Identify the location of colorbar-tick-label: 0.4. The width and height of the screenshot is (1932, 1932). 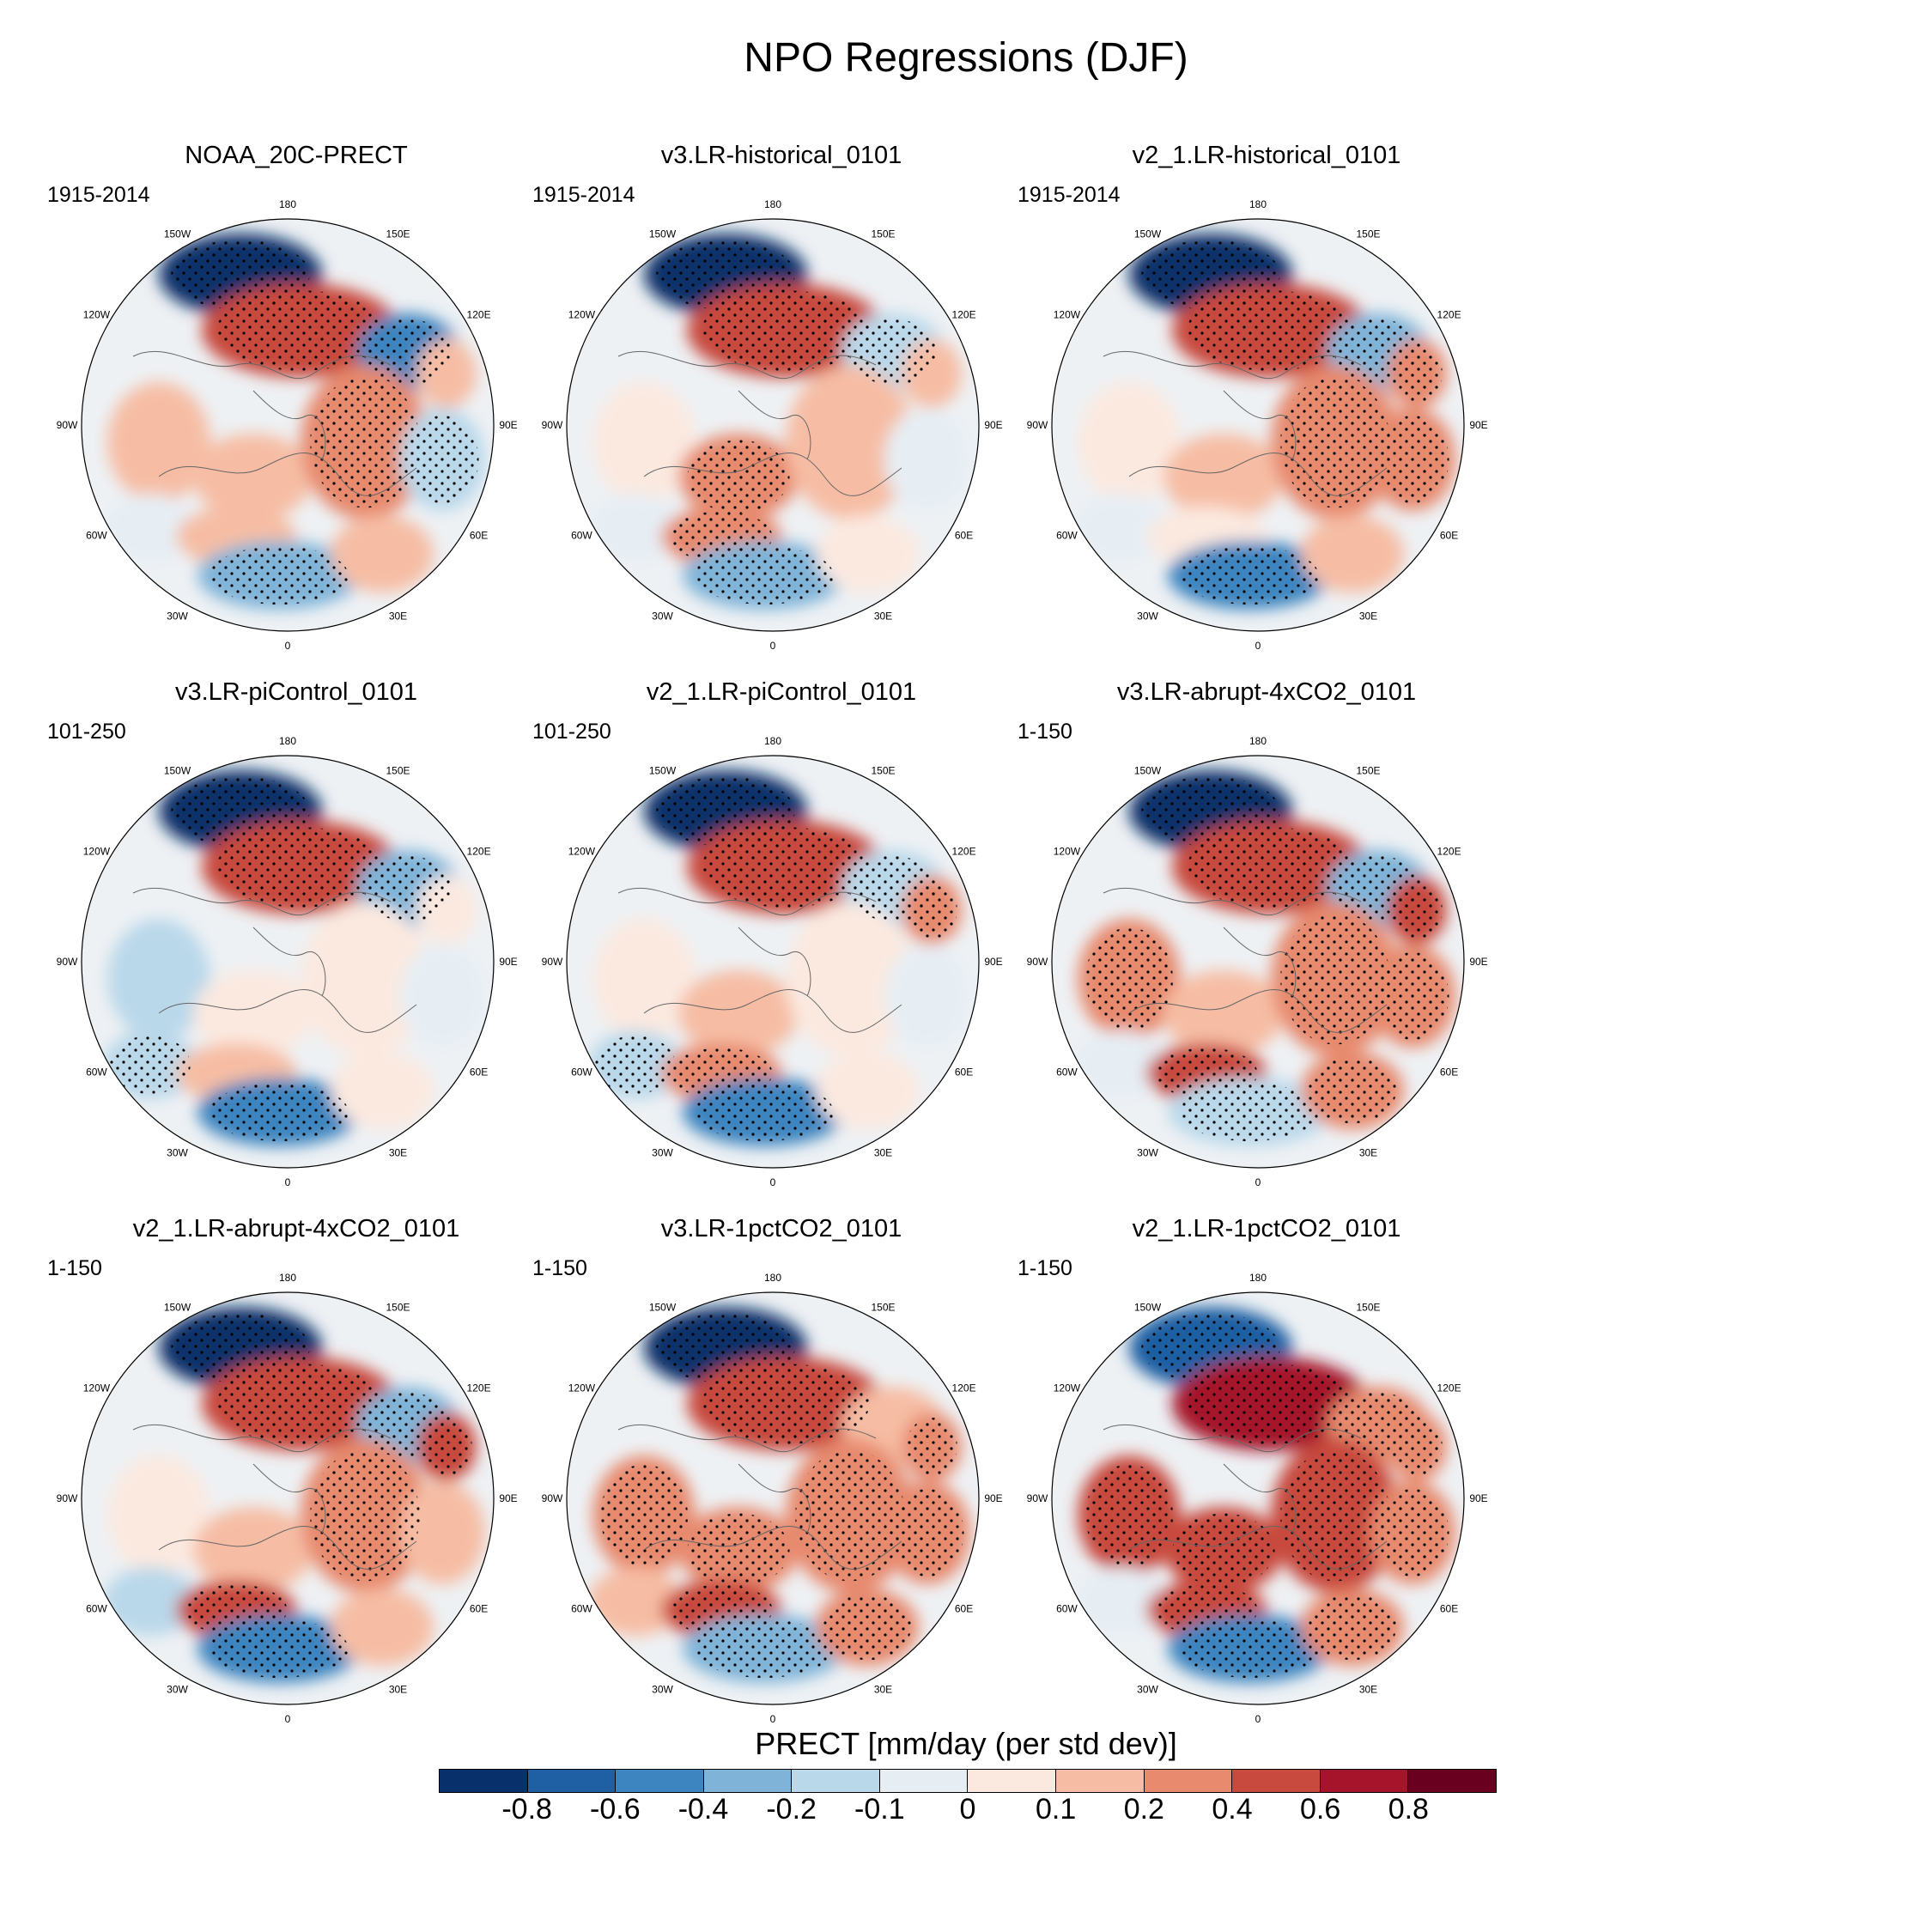
(1232, 1809).